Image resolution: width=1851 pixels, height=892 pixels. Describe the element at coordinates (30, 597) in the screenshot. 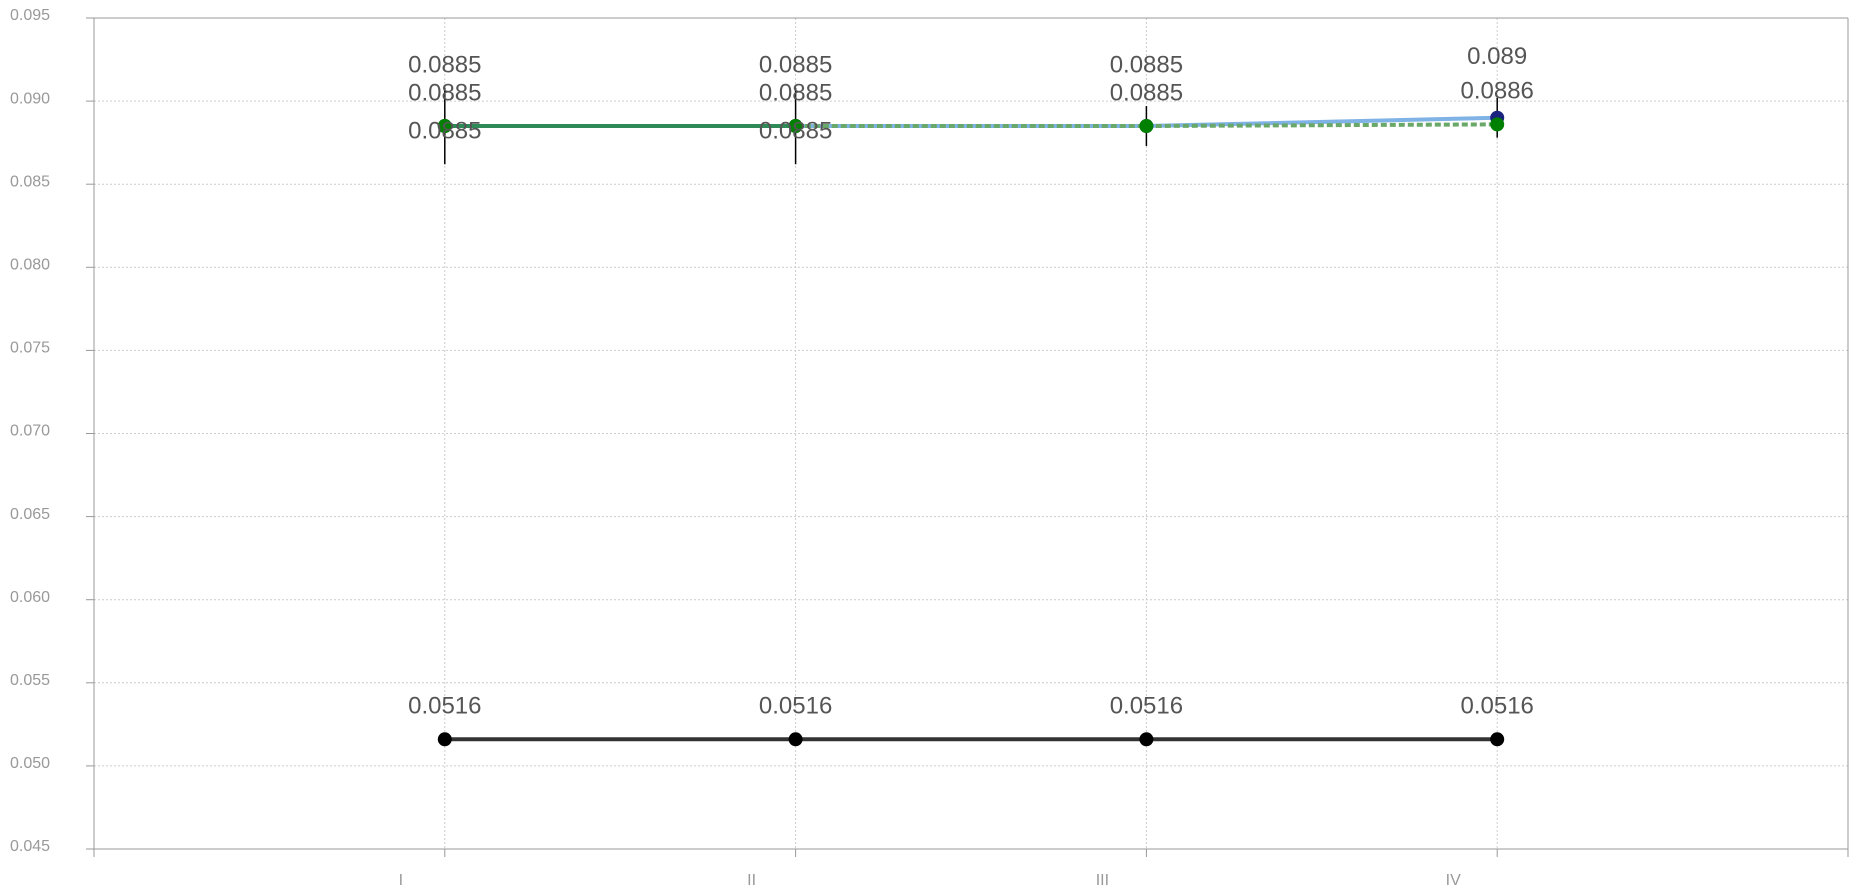

I see `y-tick-label: 0.060` at that location.